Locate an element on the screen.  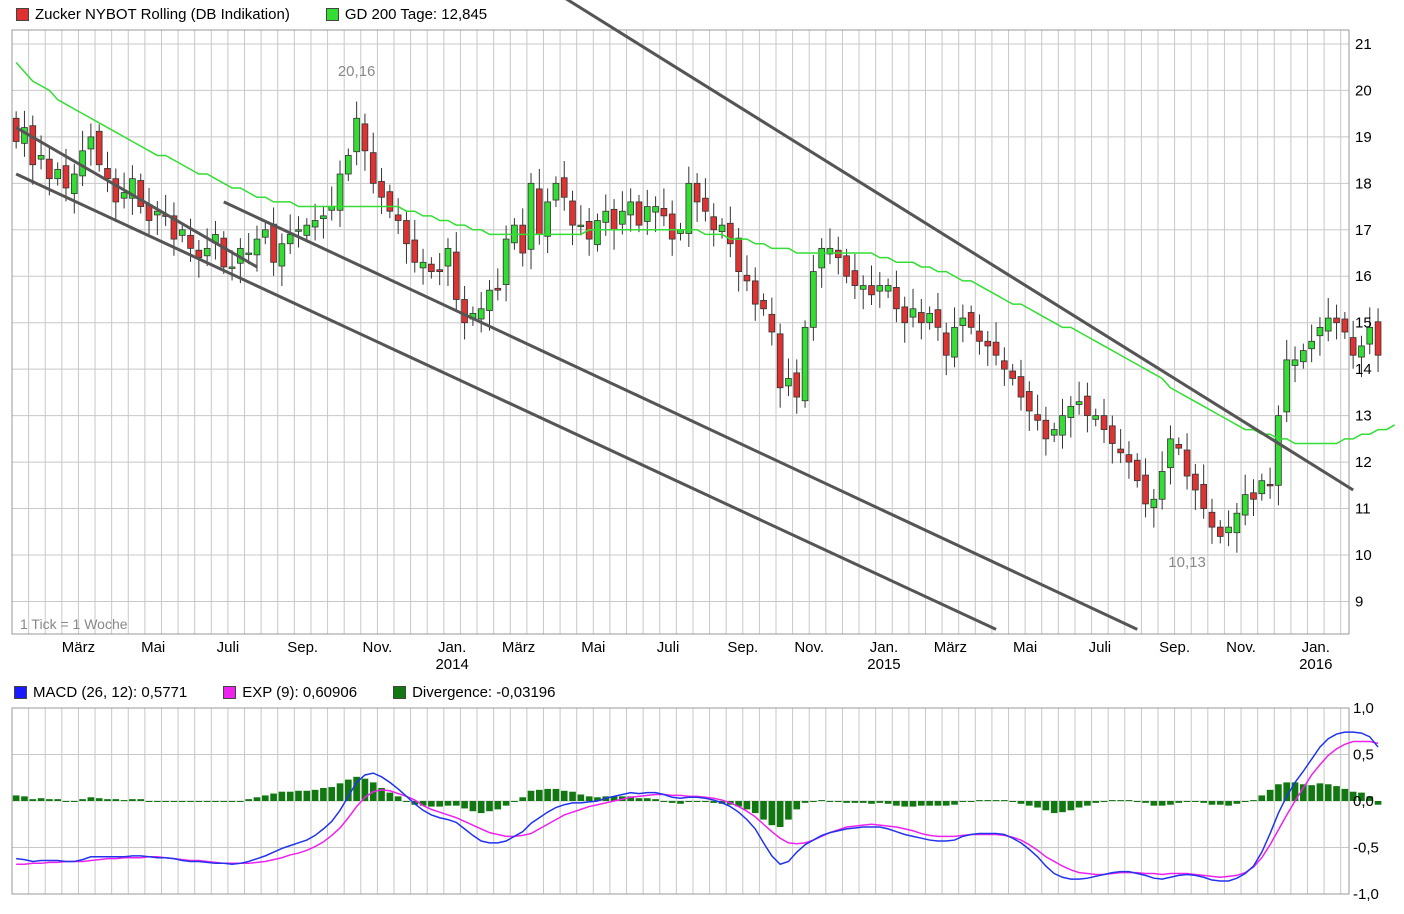
x-year-label: 2014 is located at coordinates (451, 664).